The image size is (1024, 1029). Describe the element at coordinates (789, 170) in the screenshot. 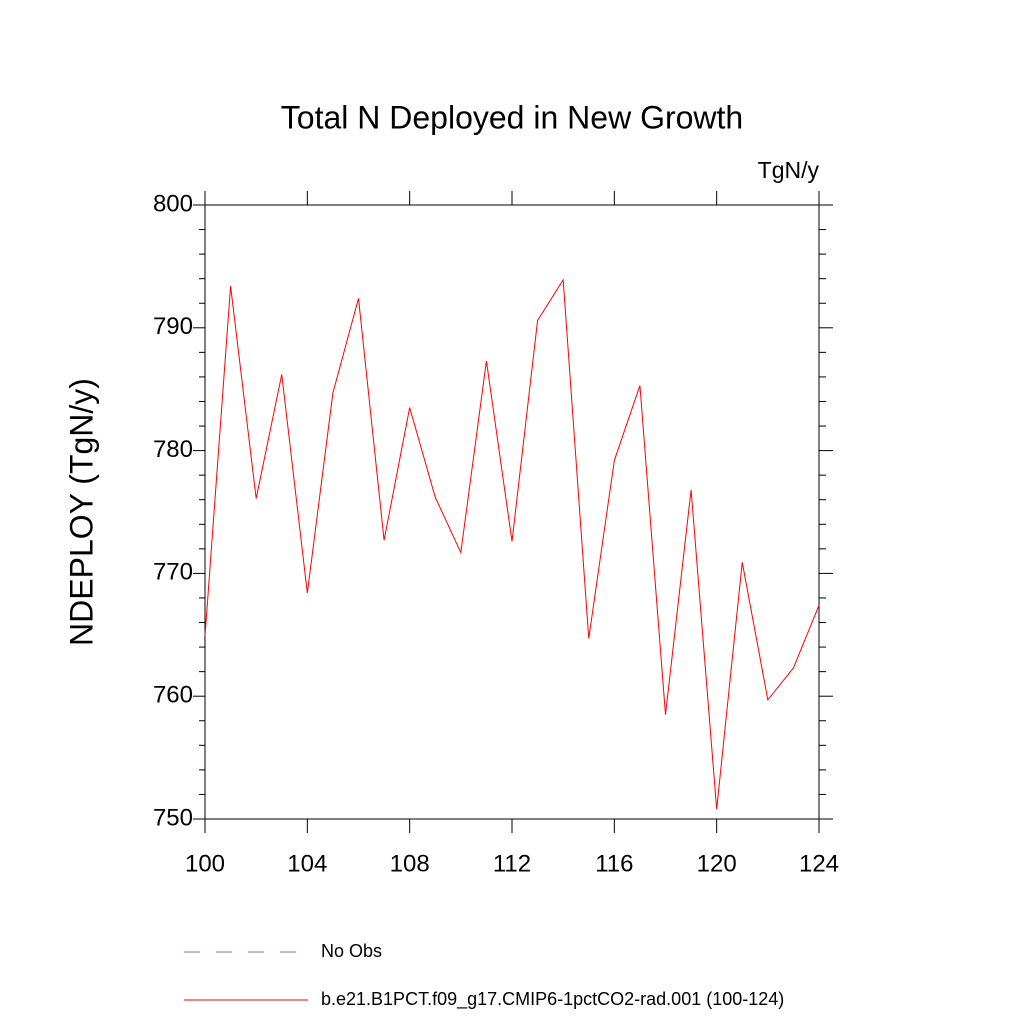

I see `units-label: TgN/y` at that location.